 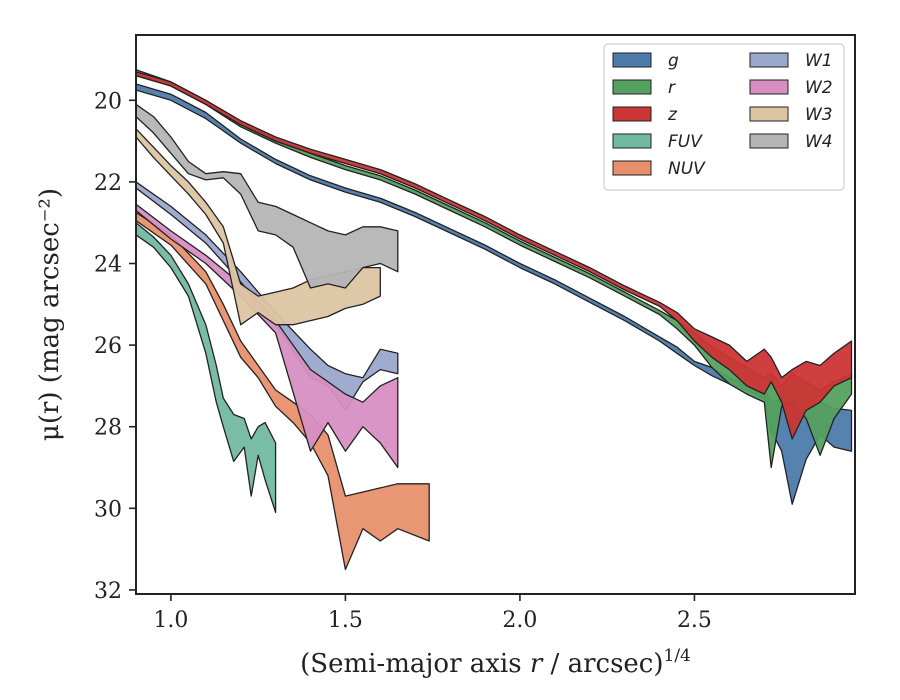 What do you see at coordinates (108, 183) in the screenshot?
I see `y-tick-label: 22` at bounding box center [108, 183].